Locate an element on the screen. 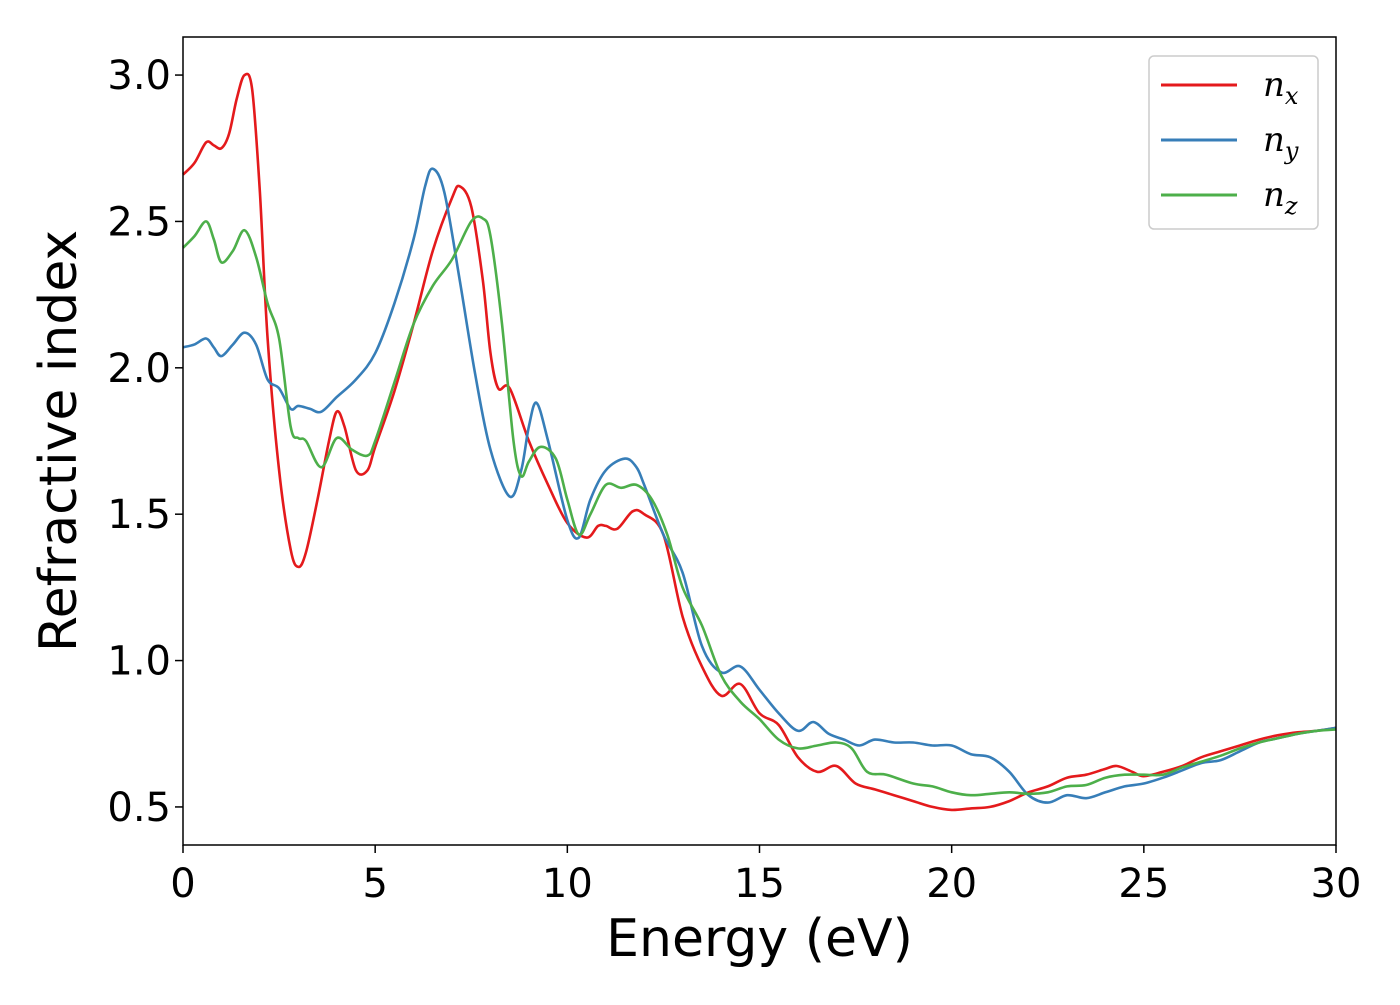  legend-box is located at coordinates (1233, 142).